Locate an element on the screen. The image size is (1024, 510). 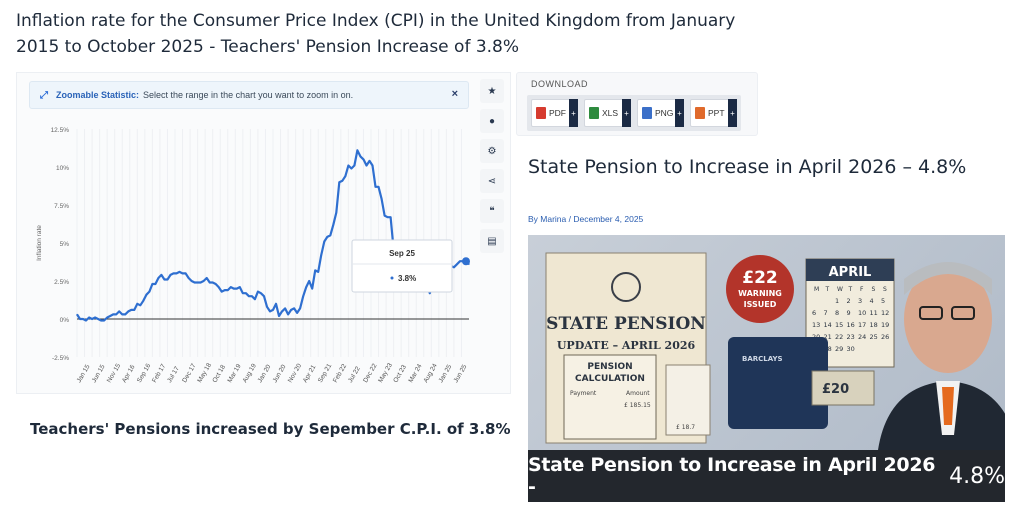
calendar-weekday: T is located at coordinates (827, 289).